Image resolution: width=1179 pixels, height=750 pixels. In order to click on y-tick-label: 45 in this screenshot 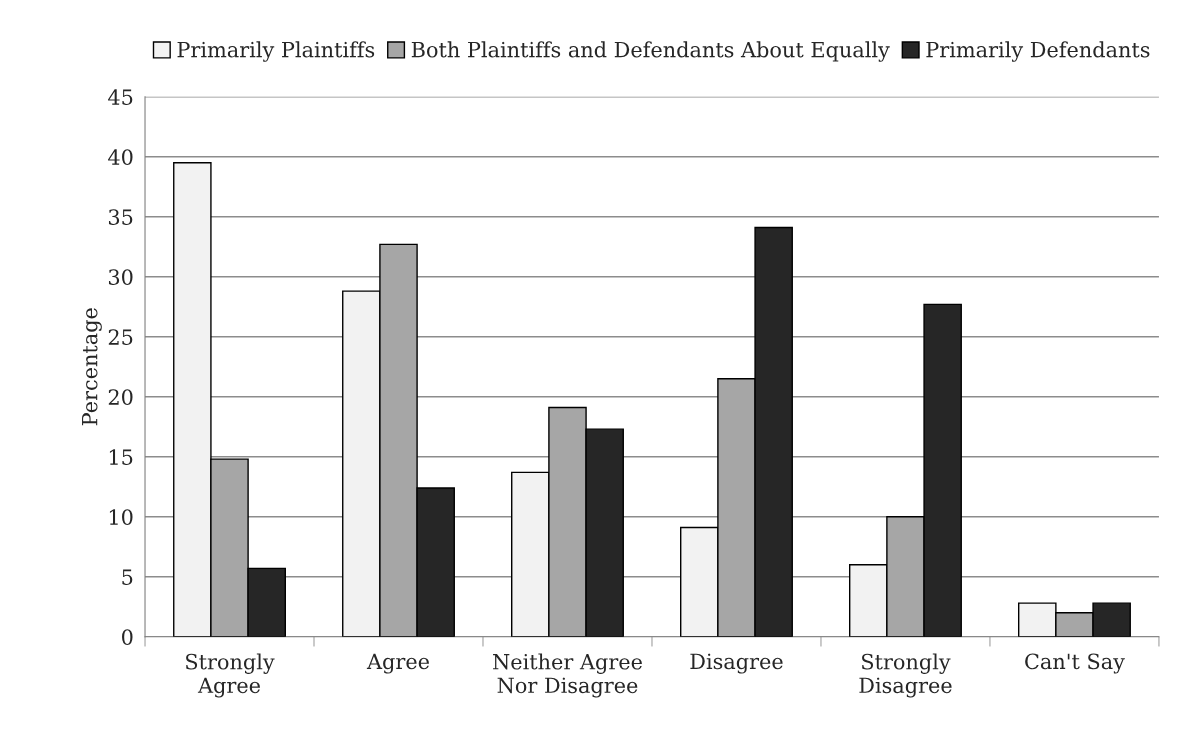, I will do `click(120, 97)`.